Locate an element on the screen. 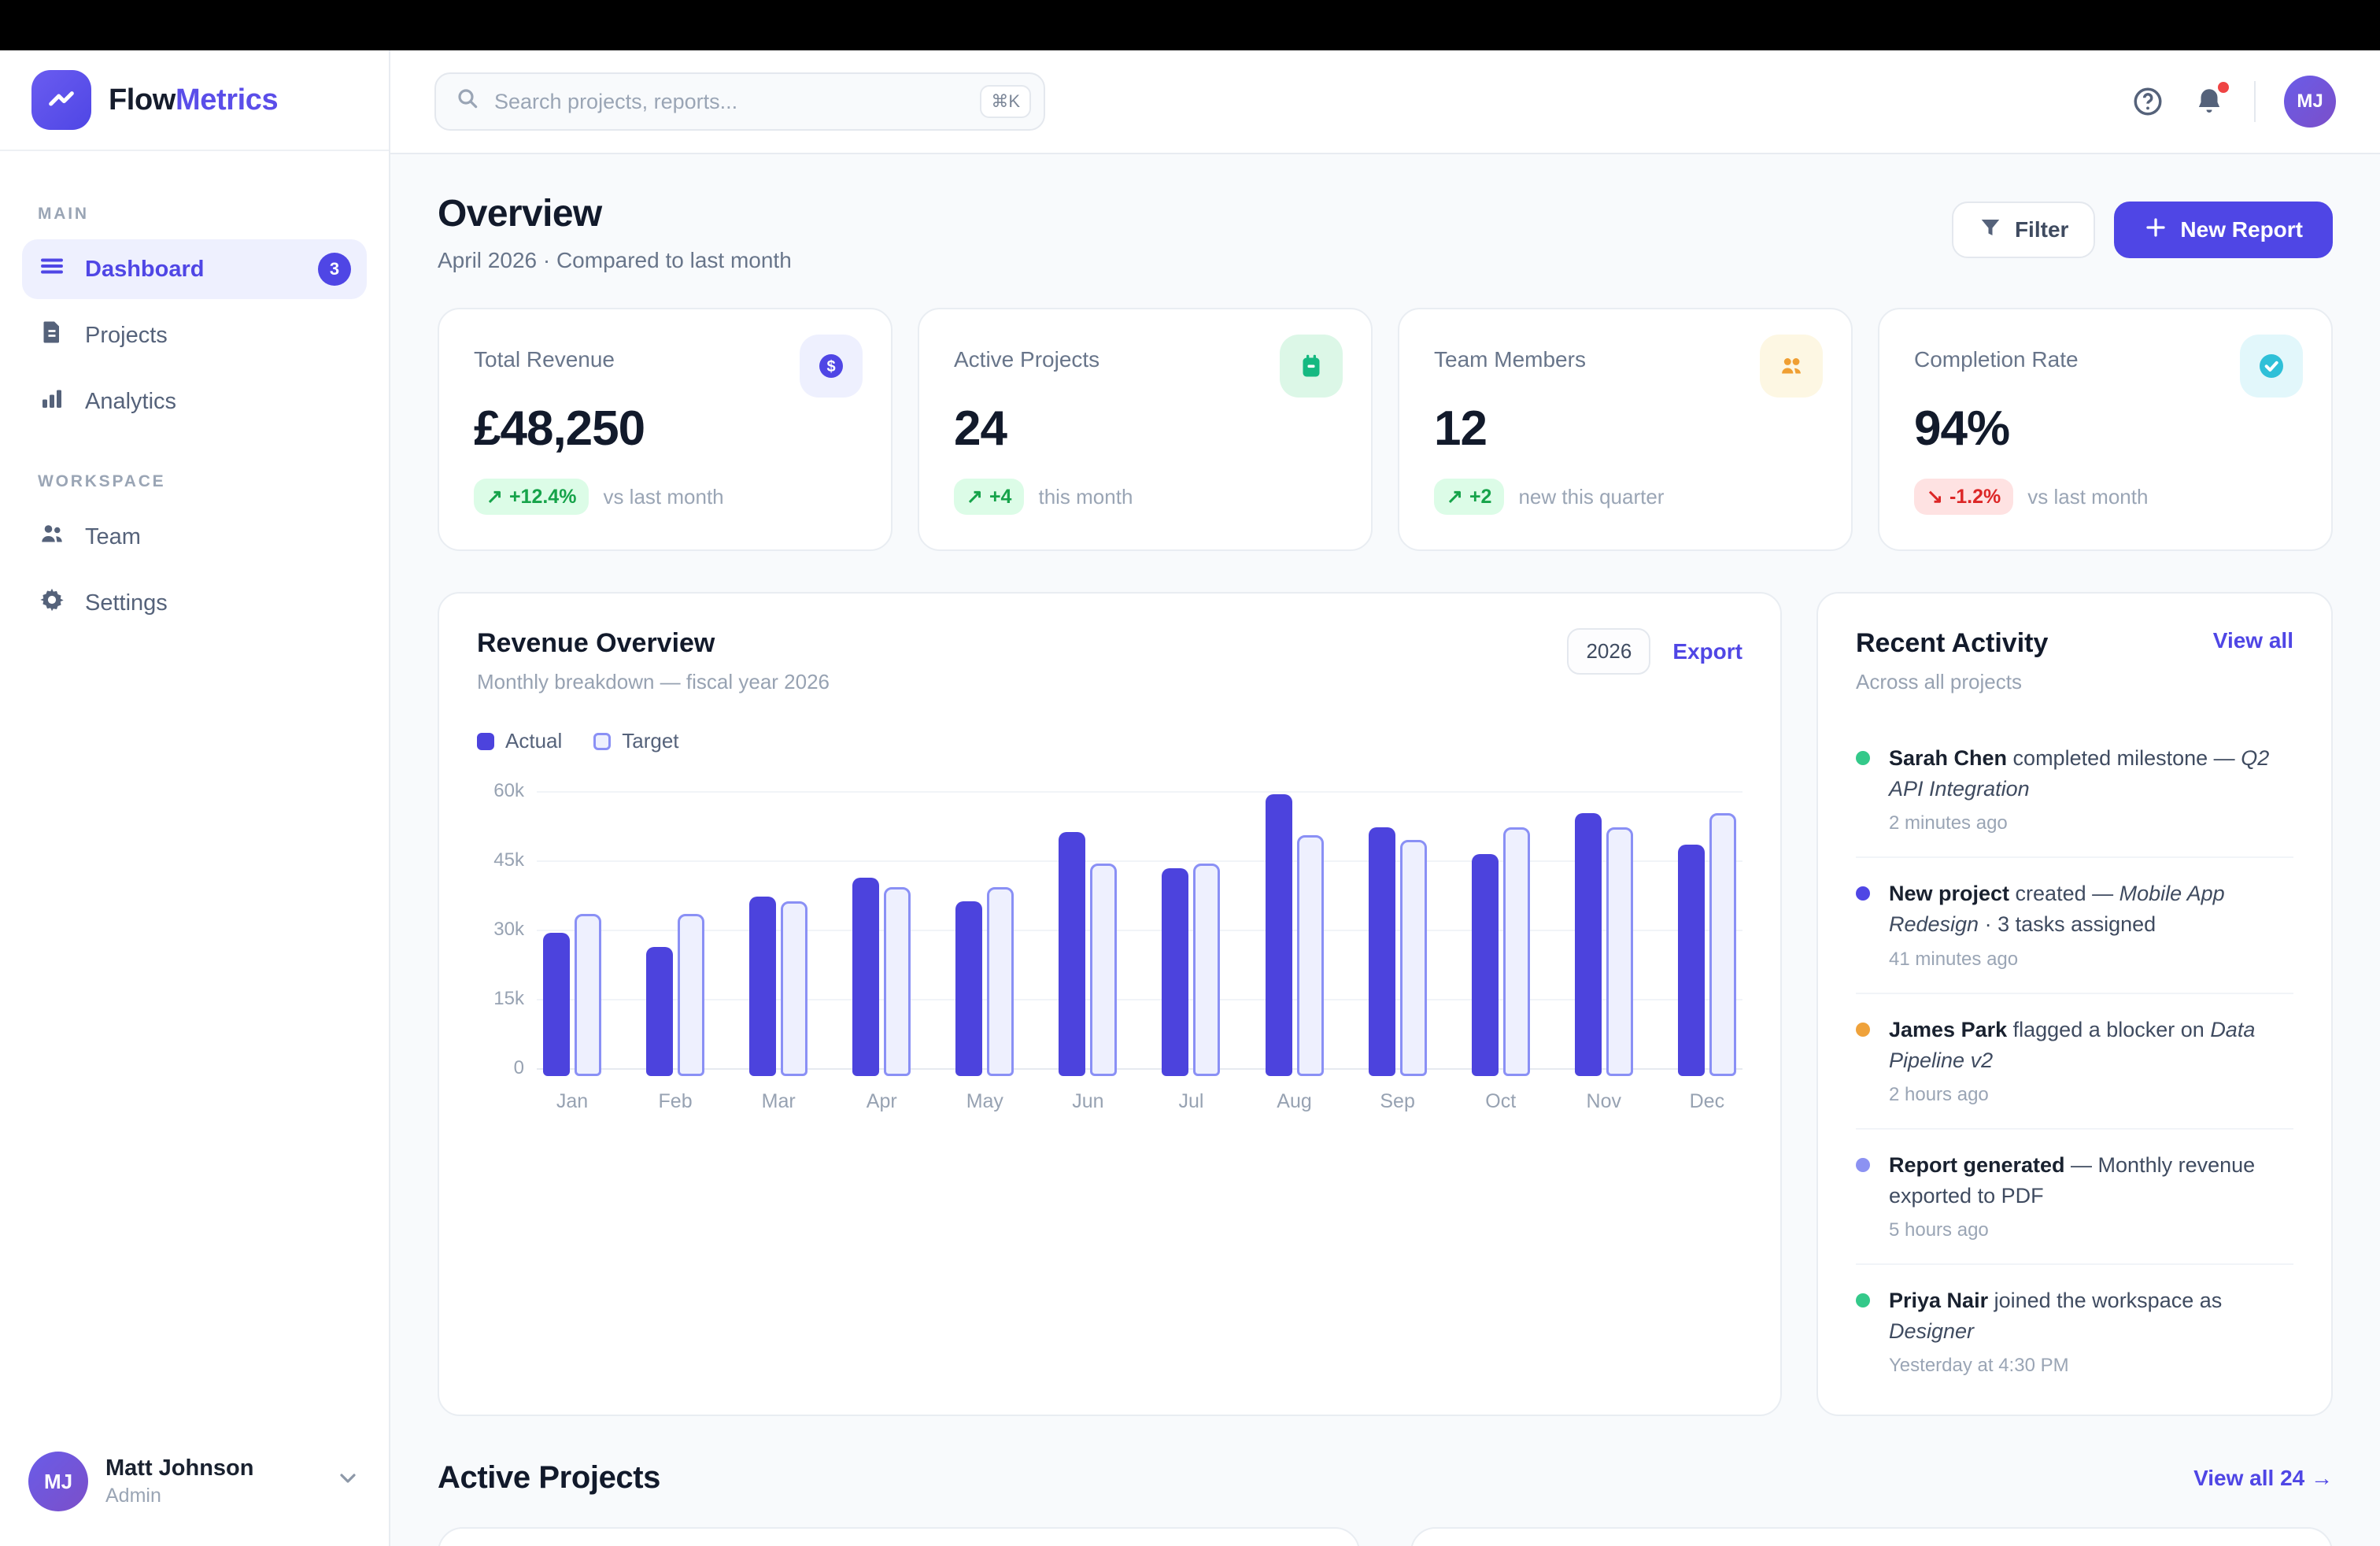 The width and height of the screenshot is (2380, 1546). sidebar-nav: MAIN Dashboard 3 Projects Analytics is located at coordinates (194, 789).